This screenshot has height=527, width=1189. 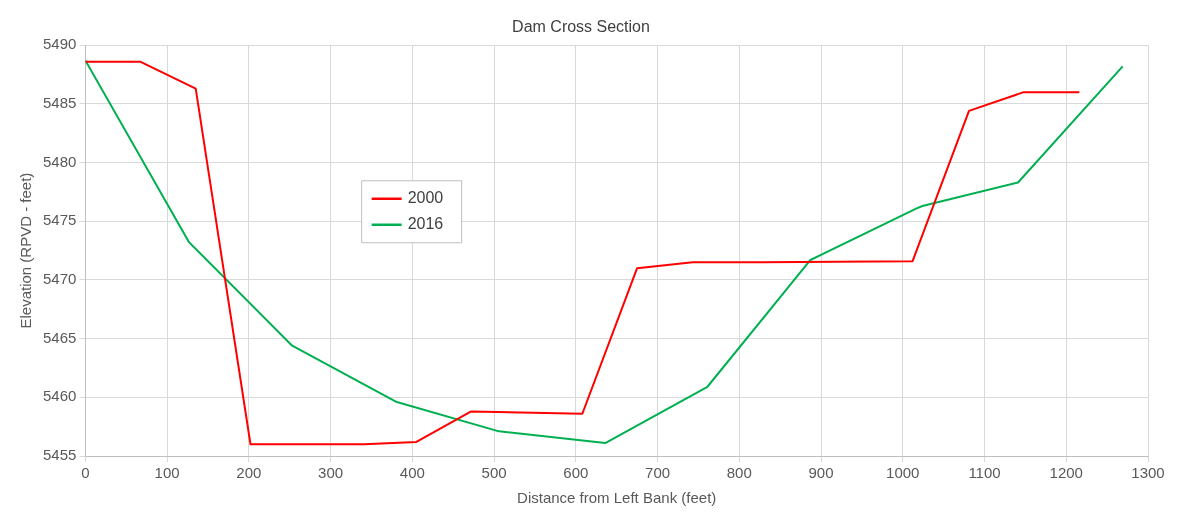 I want to click on x-tick-label: 100, so click(x=167, y=473).